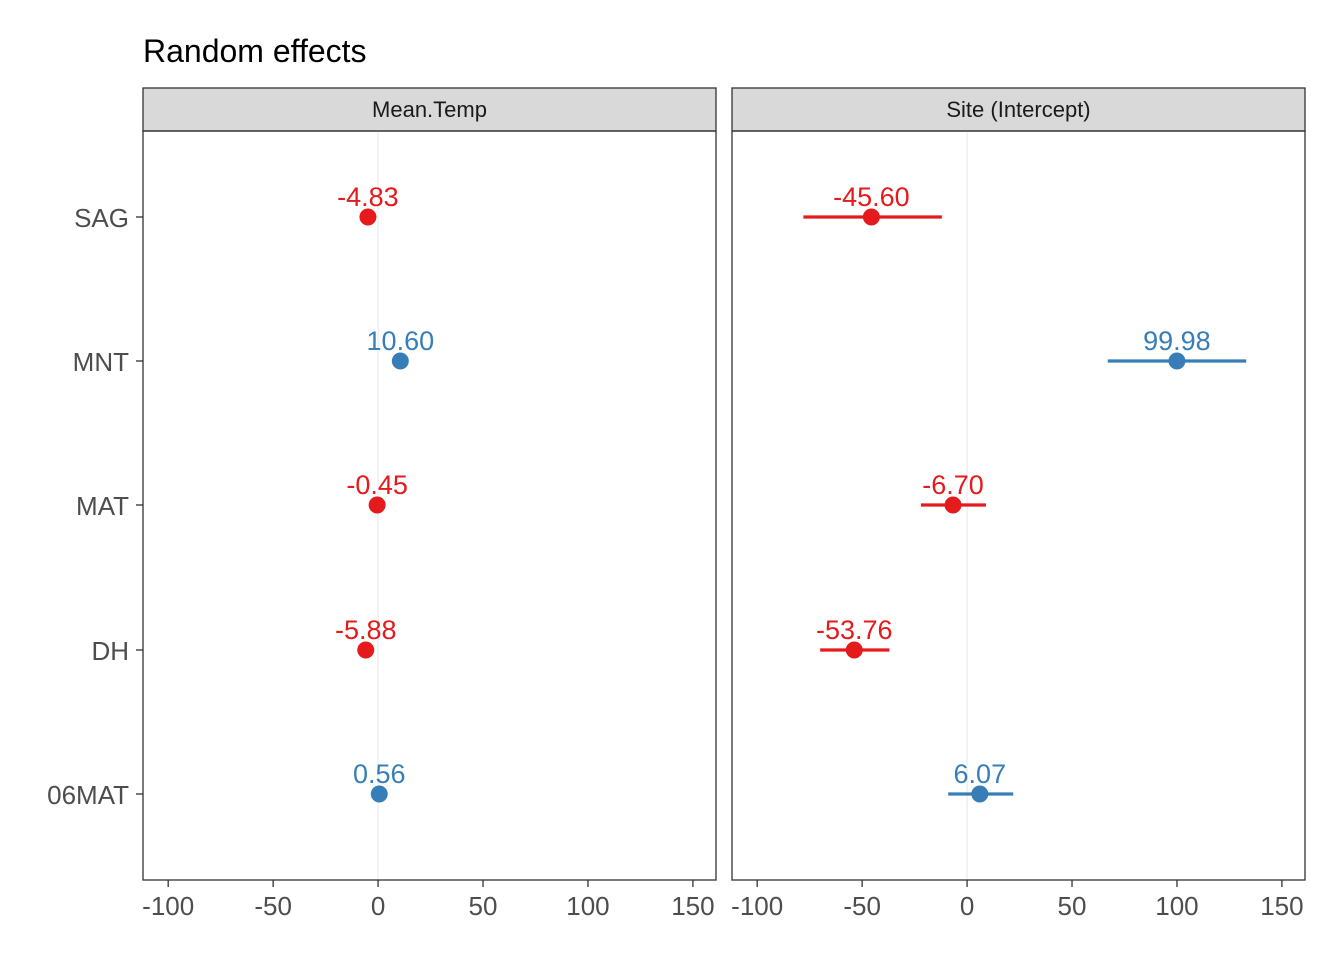  Describe the element at coordinates (101, 218) in the screenshot. I see `y-tick-label: SAG` at that location.